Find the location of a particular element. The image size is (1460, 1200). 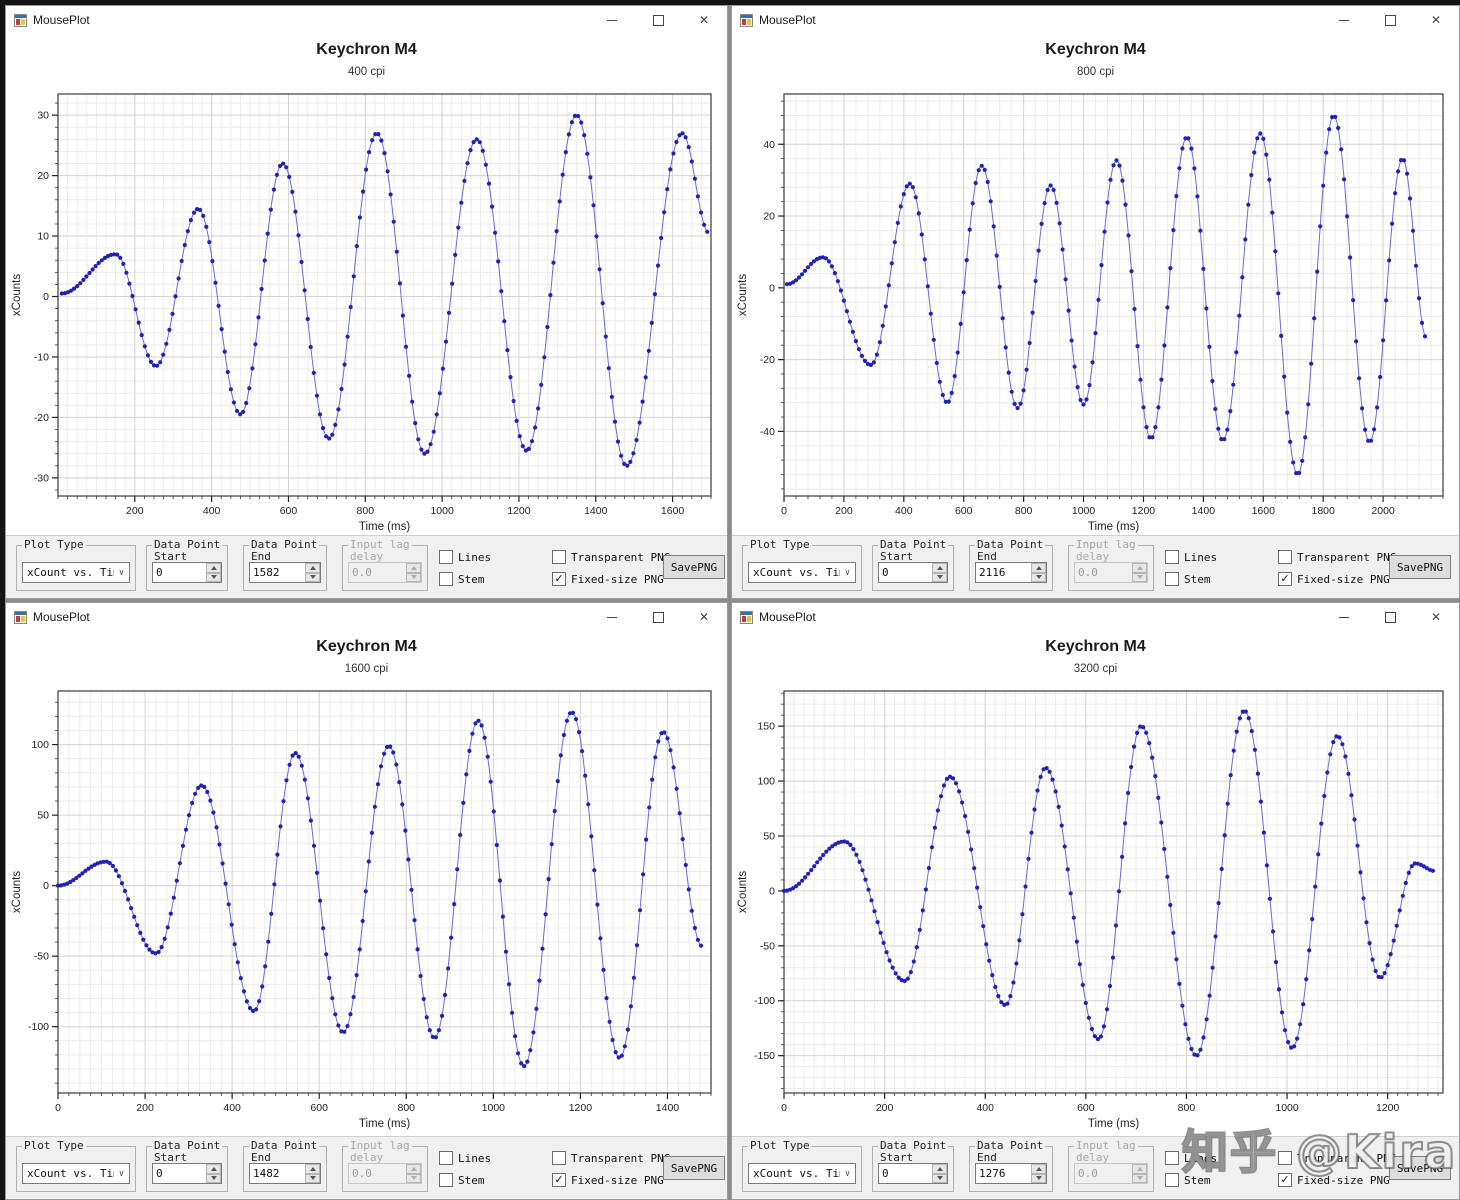

data-point-end-input: 1482 is located at coordinates (285, 1173).